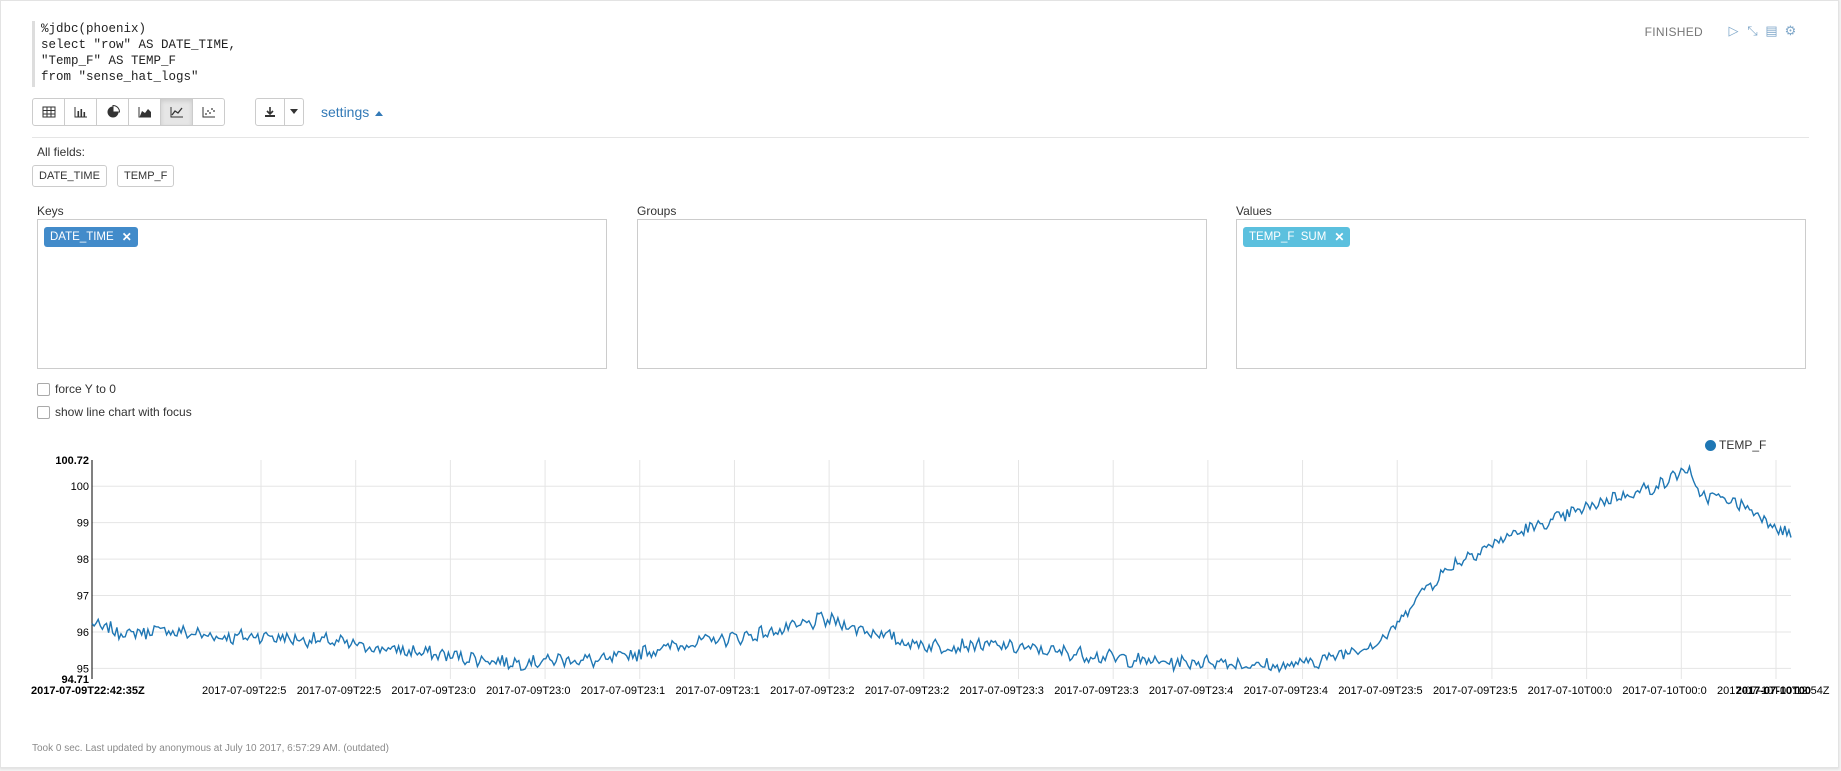 This screenshot has height=771, width=1841. What do you see at coordinates (80, 487) in the screenshot?
I see `y-tick-label: 100` at bounding box center [80, 487].